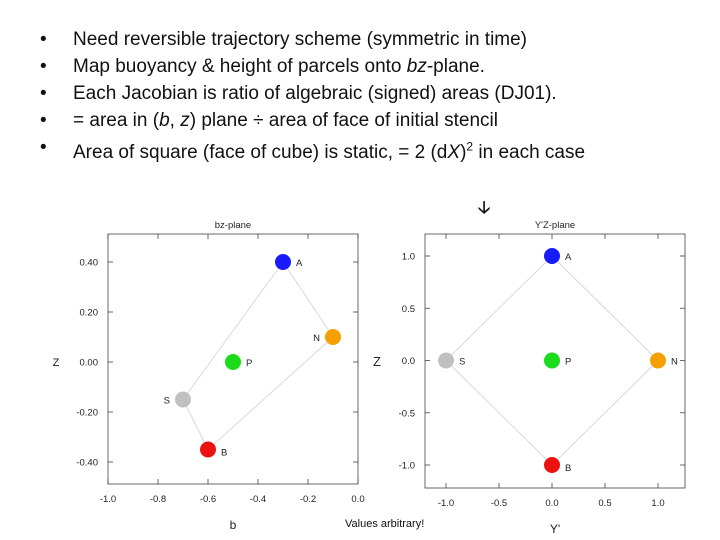 This screenshot has width=720, height=540. What do you see at coordinates (208, 499) in the screenshot?
I see `x-tick-label: -0.6` at bounding box center [208, 499].